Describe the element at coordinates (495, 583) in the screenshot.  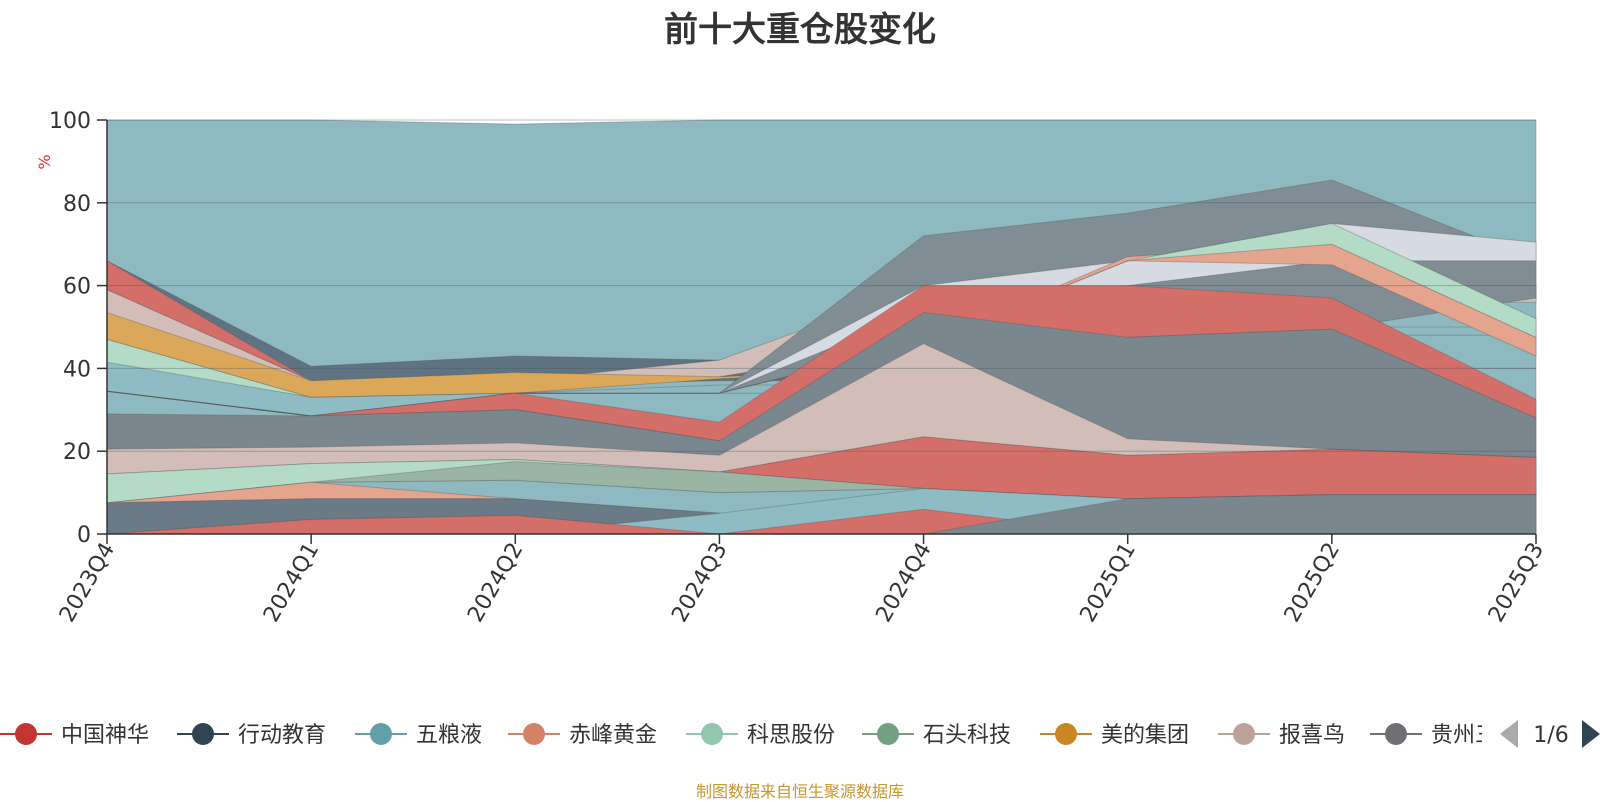
I see `x-tick-label: 2024Q2` at that location.